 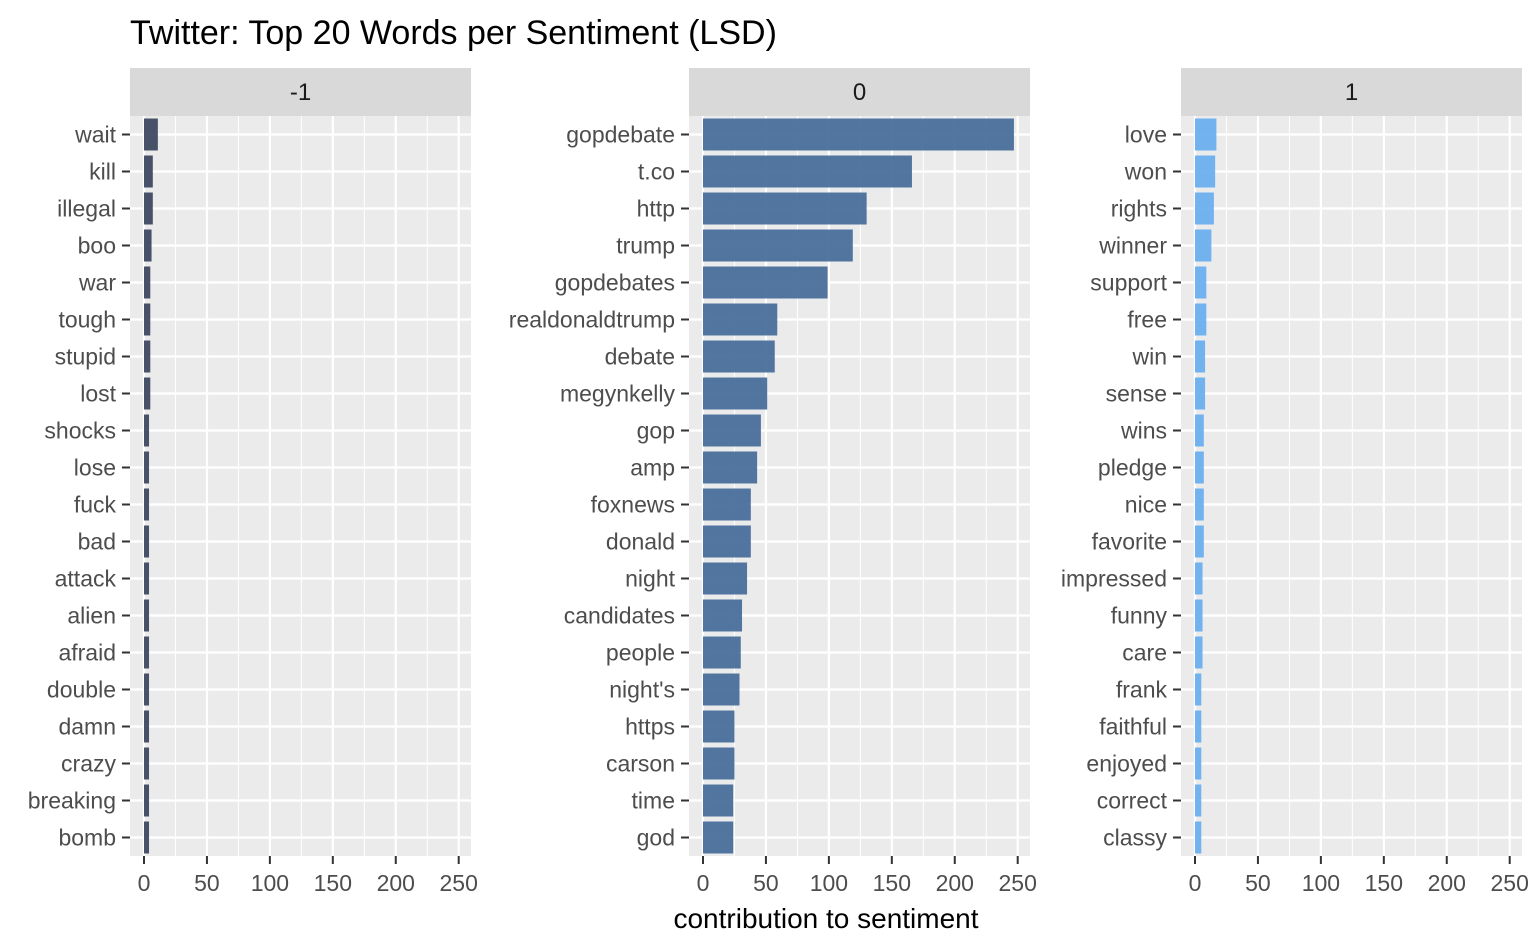 I want to click on y-tick-label: fuck, so click(x=95, y=505).